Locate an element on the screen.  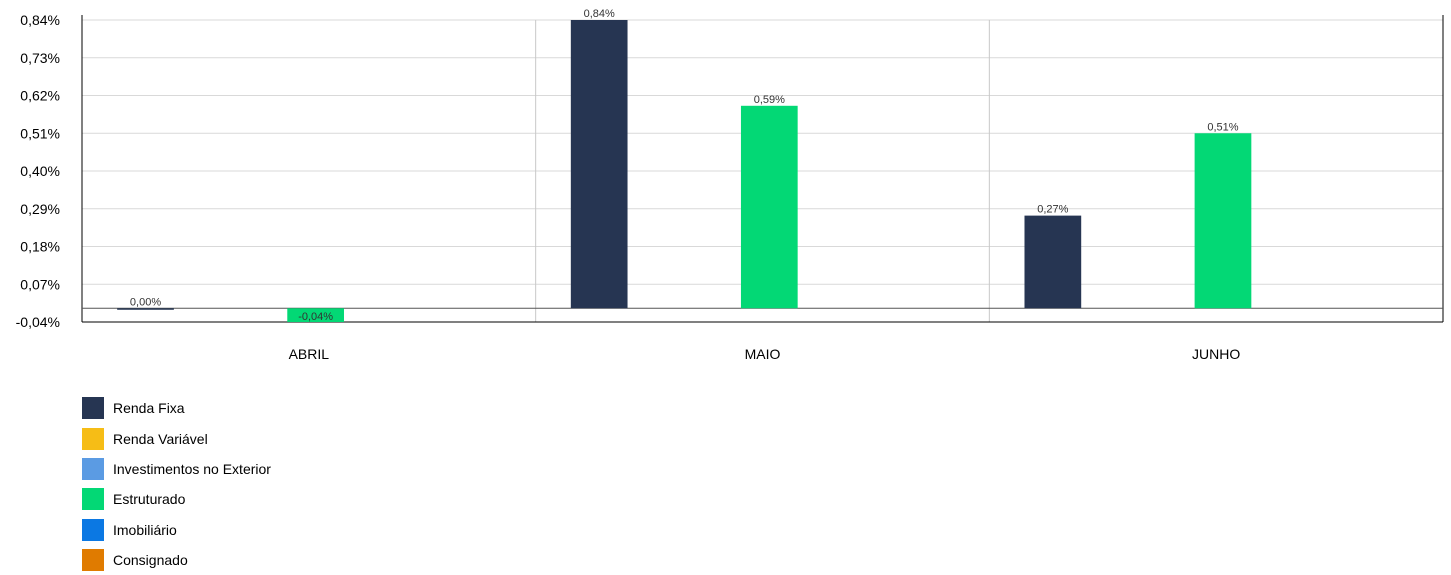
data-label: 0,27% is located at coordinates (1052, 210).